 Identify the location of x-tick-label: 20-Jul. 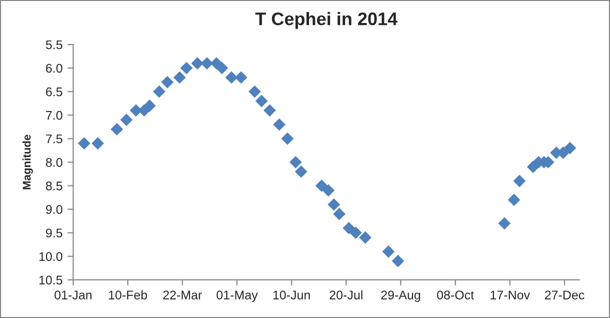
(346, 295).